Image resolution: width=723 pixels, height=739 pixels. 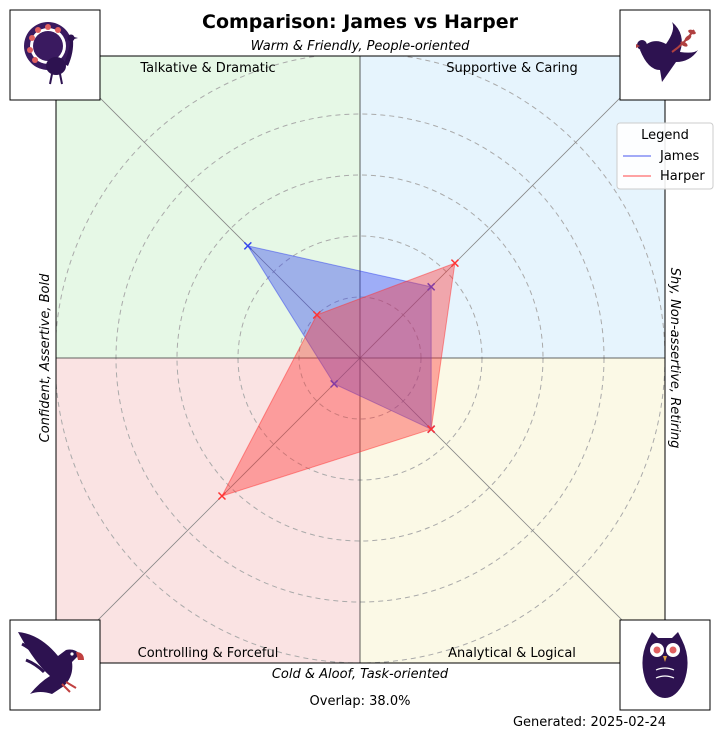 What do you see at coordinates (338, 371) in the screenshot?
I see `series-layer` at bounding box center [338, 371].